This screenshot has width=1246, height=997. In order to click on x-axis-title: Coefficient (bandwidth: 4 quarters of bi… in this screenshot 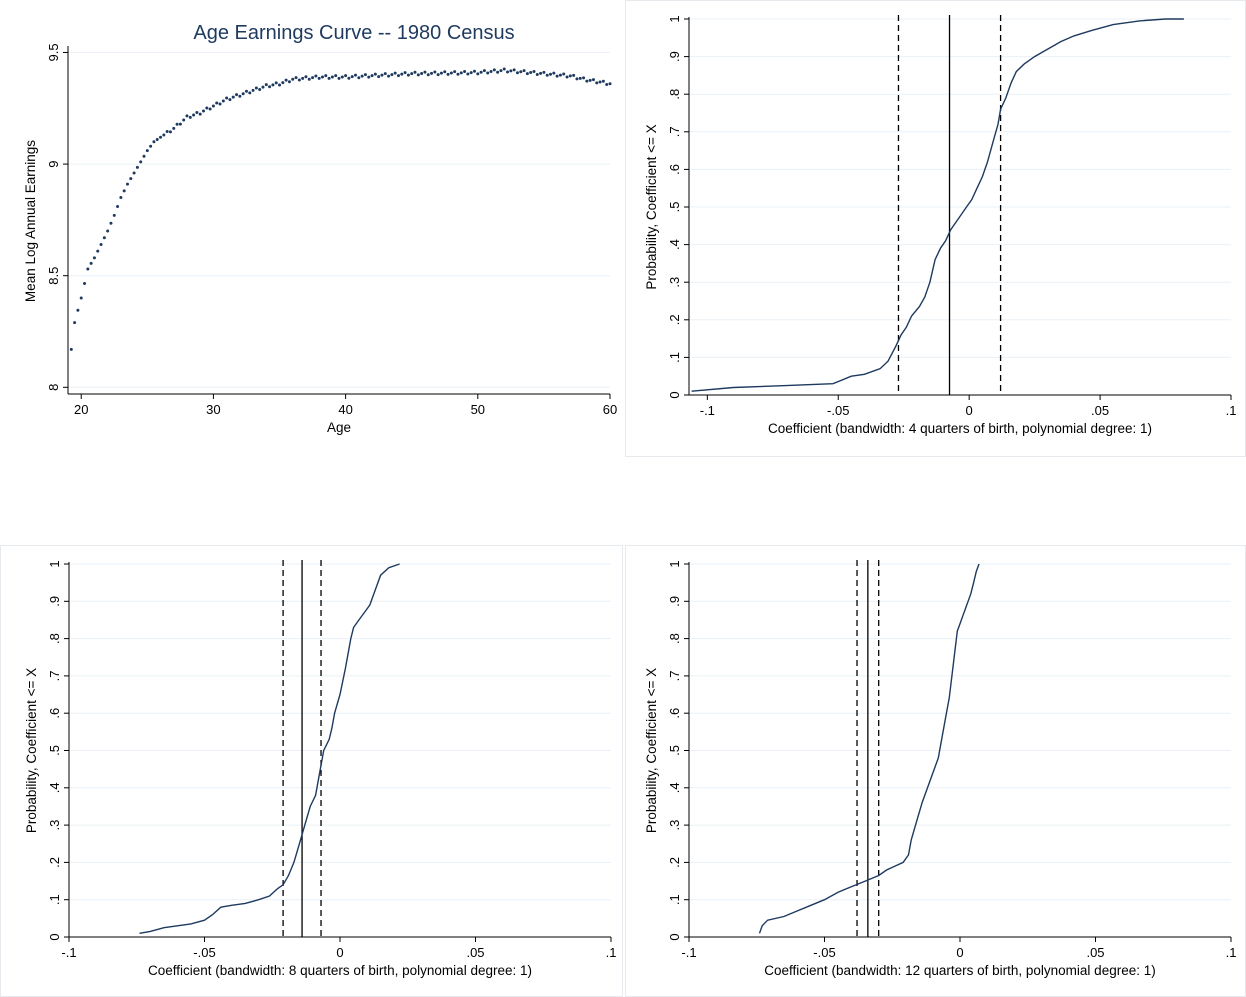, I will do `click(960, 428)`.